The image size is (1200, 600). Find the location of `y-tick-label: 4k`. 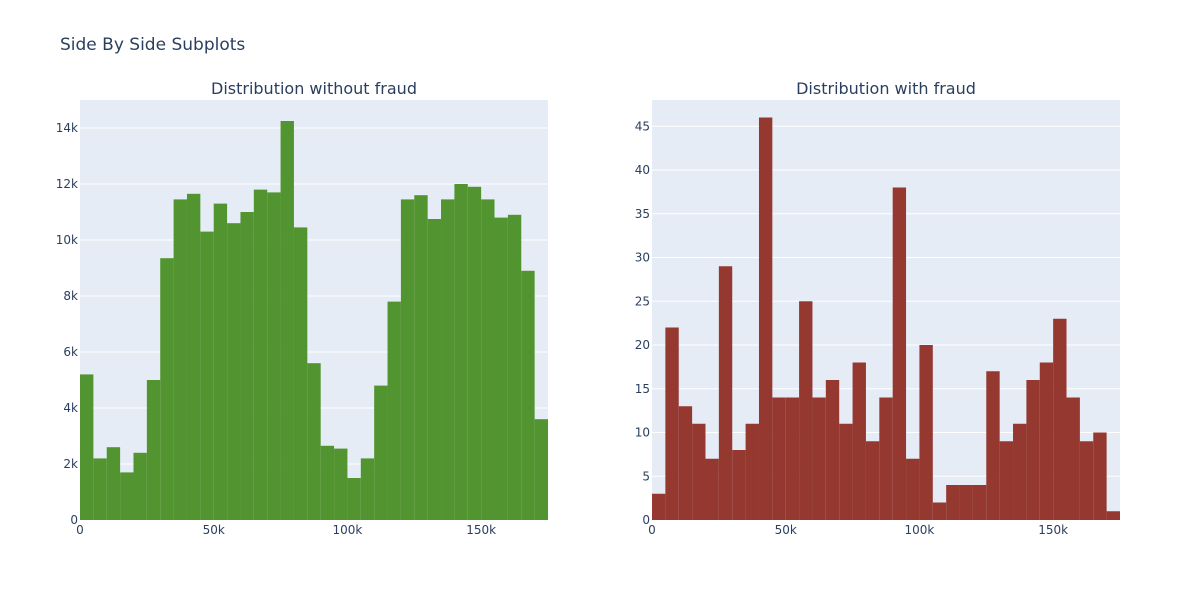

y-tick-label: 4k is located at coordinates (70, 408).